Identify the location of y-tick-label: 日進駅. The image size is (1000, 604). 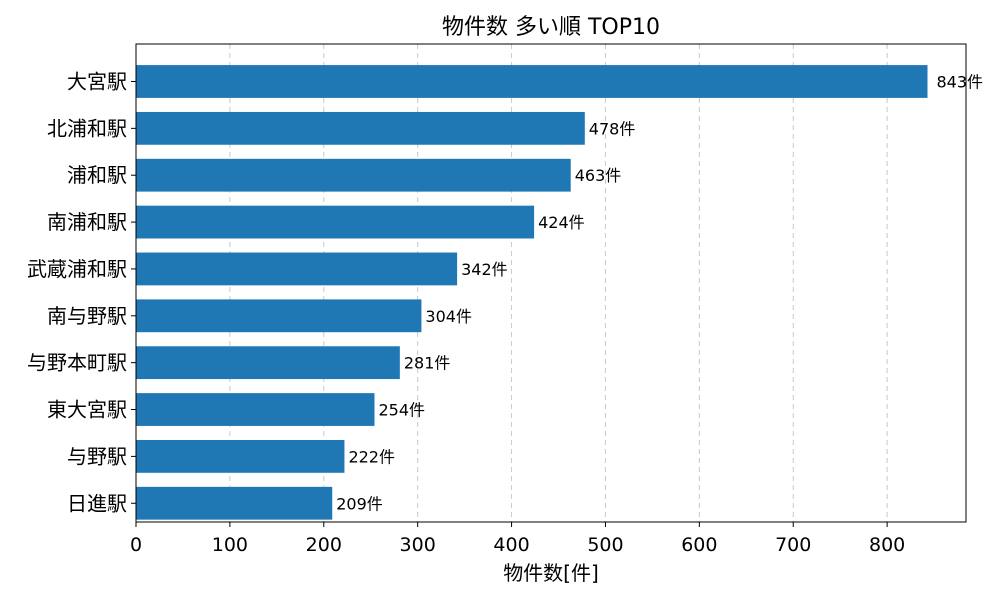
(97, 503).